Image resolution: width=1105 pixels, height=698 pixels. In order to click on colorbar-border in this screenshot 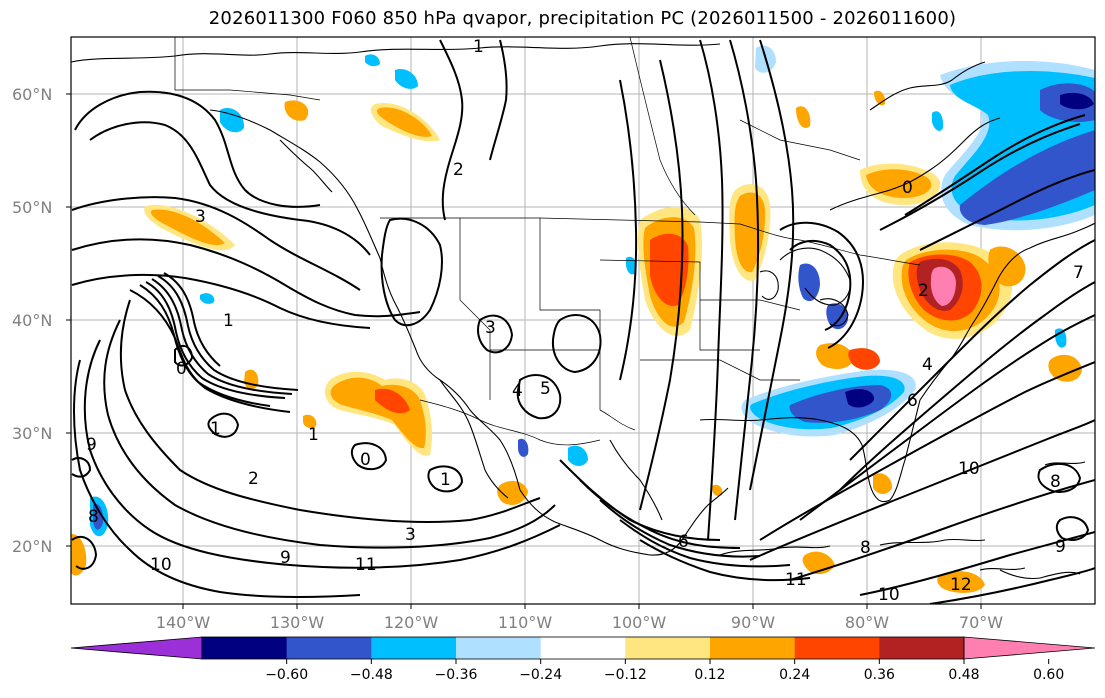, I will do `click(583, 648)`.